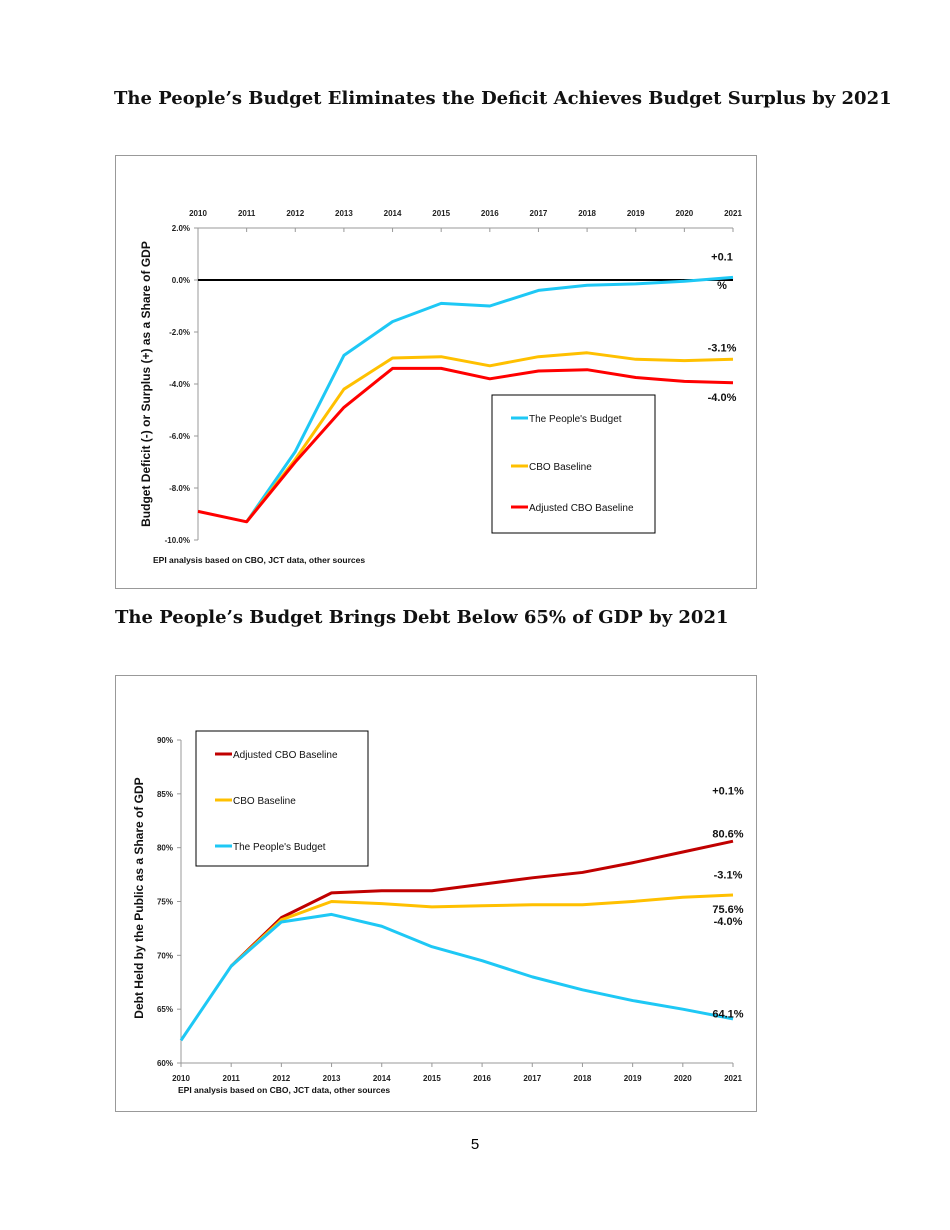 The width and height of the screenshot is (950, 1230). I want to click on chart-2-x-tick-label: 2021, so click(733, 1078).